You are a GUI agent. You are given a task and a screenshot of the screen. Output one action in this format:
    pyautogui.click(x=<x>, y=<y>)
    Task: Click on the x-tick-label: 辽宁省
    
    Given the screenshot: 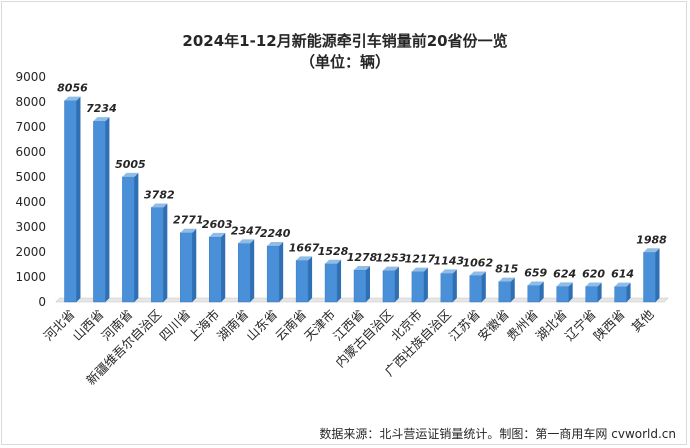 What is the action you would take?
    pyautogui.click(x=580, y=325)
    